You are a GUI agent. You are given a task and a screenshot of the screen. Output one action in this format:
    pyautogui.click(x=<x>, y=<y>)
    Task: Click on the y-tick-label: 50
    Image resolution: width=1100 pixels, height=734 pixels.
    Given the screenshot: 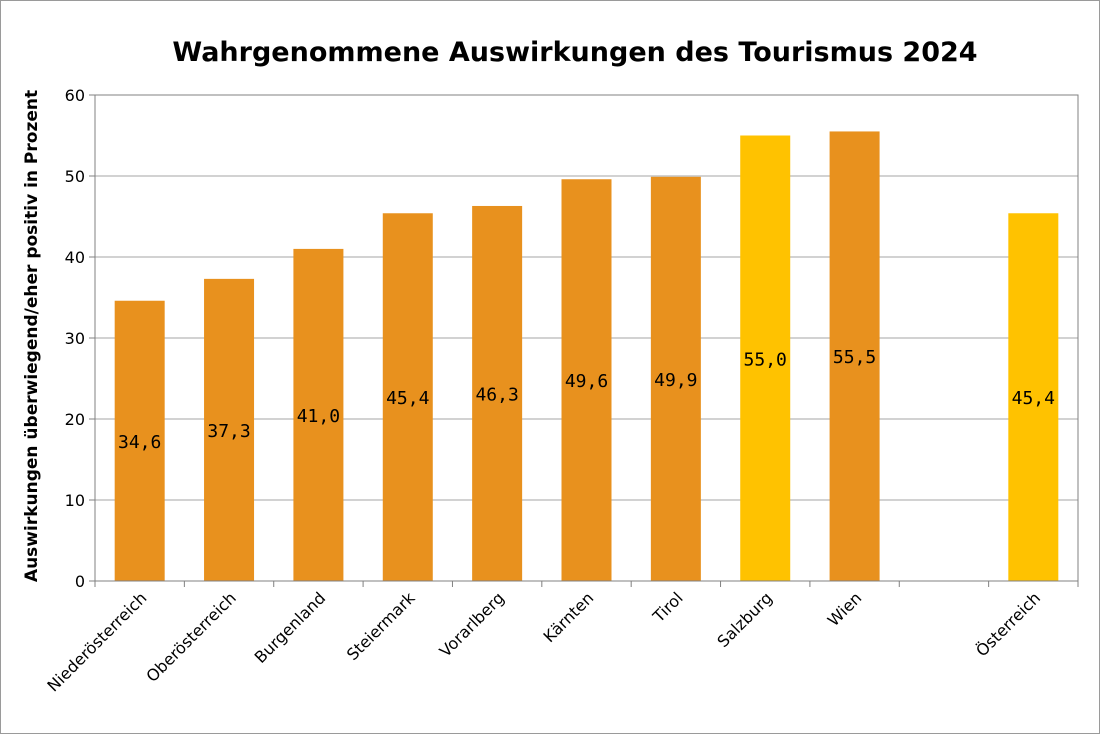 What is the action you would take?
    pyautogui.click(x=75, y=176)
    